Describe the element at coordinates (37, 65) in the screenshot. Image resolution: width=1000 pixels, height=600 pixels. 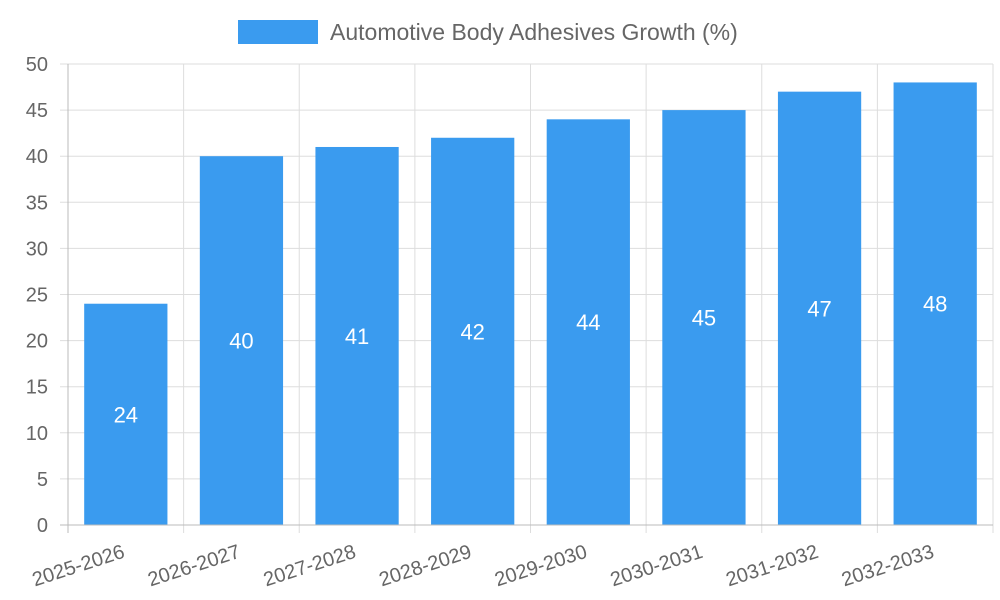
I see `y-tick-label: 50` at that location.